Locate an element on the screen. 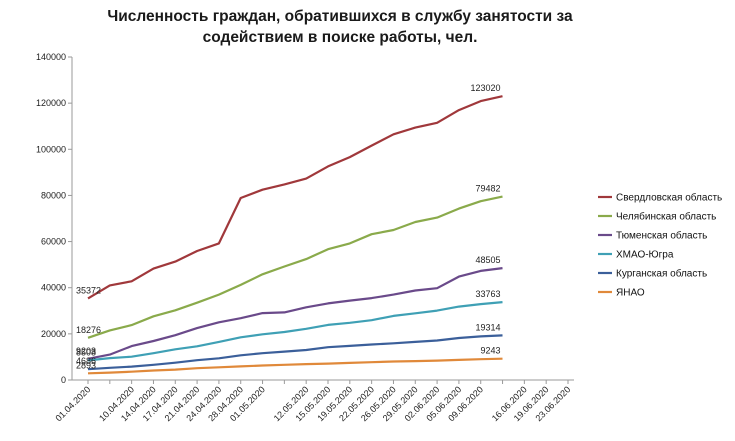  y-tick-label: 100000 is located at coordinates (51, 149).